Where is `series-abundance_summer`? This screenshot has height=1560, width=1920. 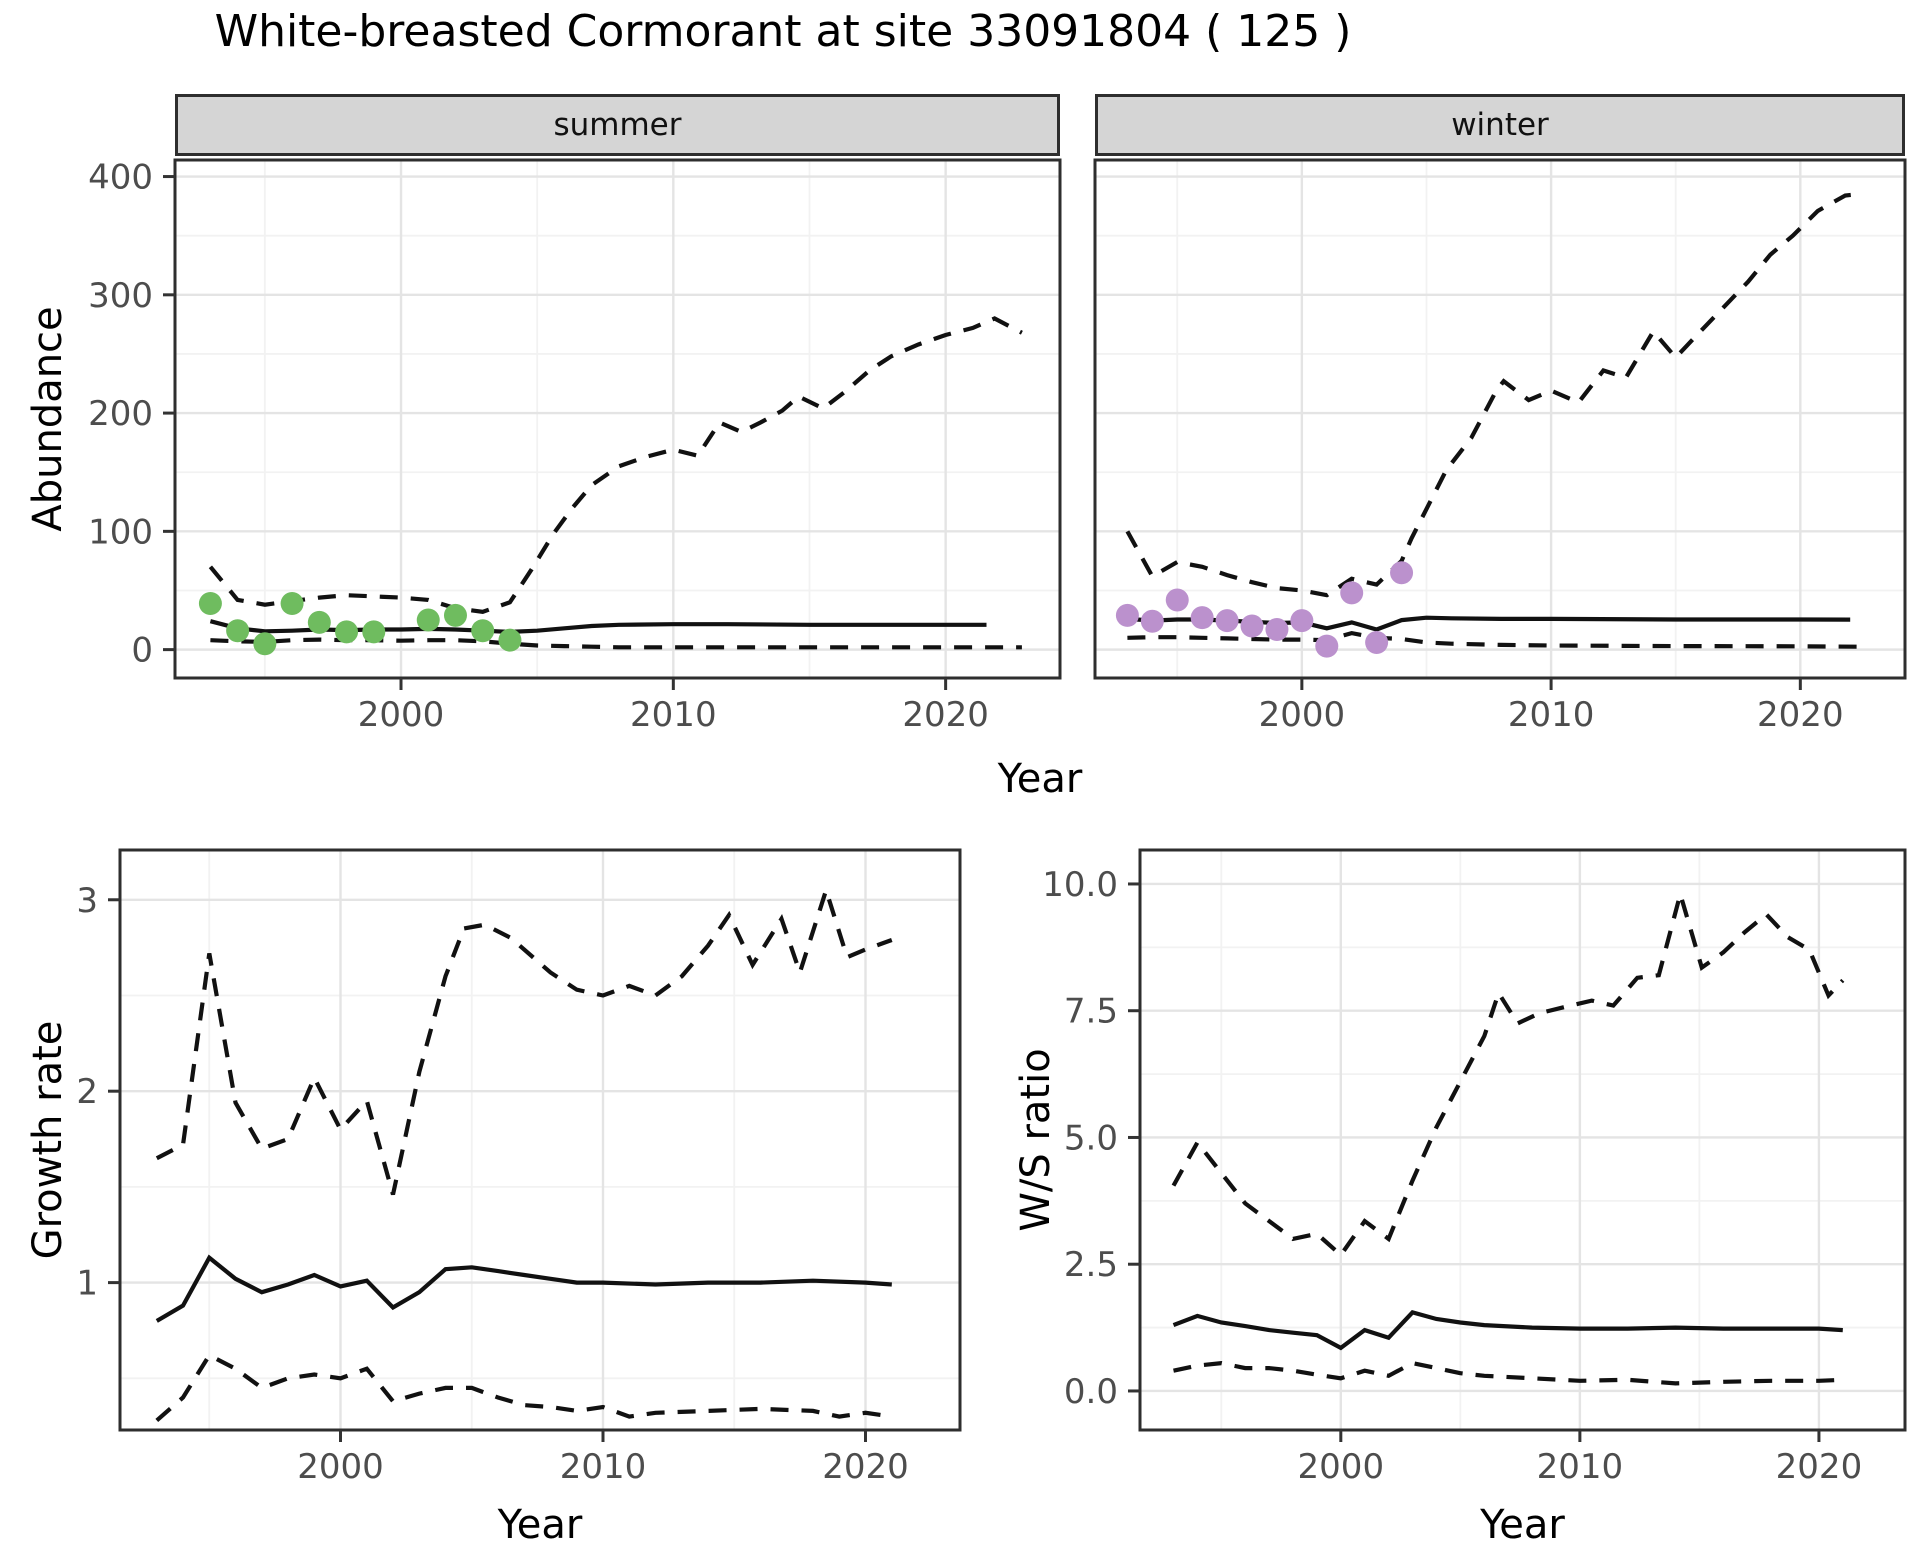
series-abundance_summer is located at coordinates (610, 486).